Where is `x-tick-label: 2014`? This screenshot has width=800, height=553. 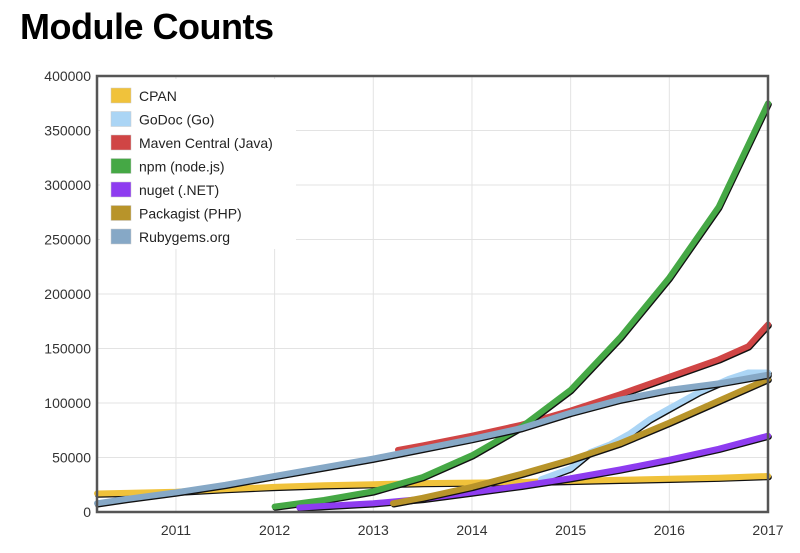 x-tick-label: 2014 is located at coordinates (471, 530).